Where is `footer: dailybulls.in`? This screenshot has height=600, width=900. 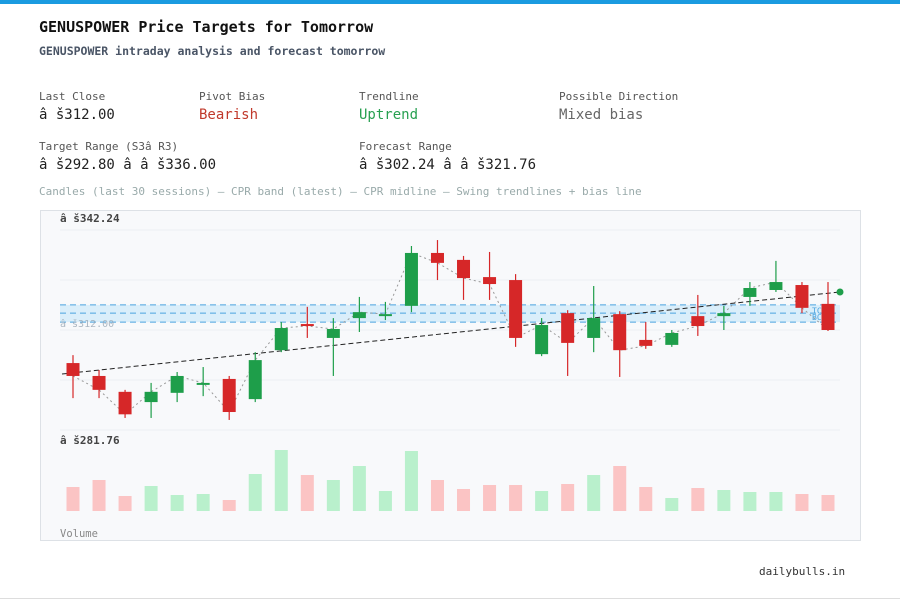
footer: dailybulls.in is located at coordinates (802, 571).